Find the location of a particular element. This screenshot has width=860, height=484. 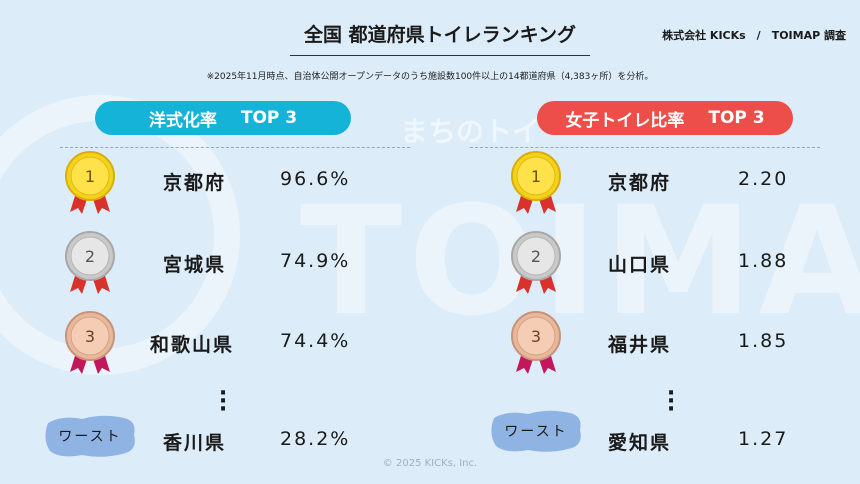

watermark-subtext: まちのトイ is located at coordinates (470, 131).